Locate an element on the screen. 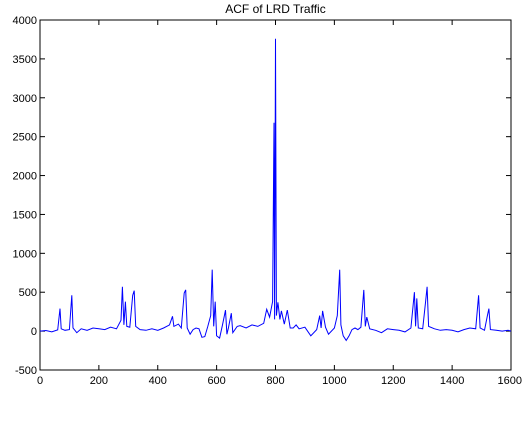 The height and width of the screenshot is (427, 524). x-tick-label: 600 is located at coordinates (216, 381).